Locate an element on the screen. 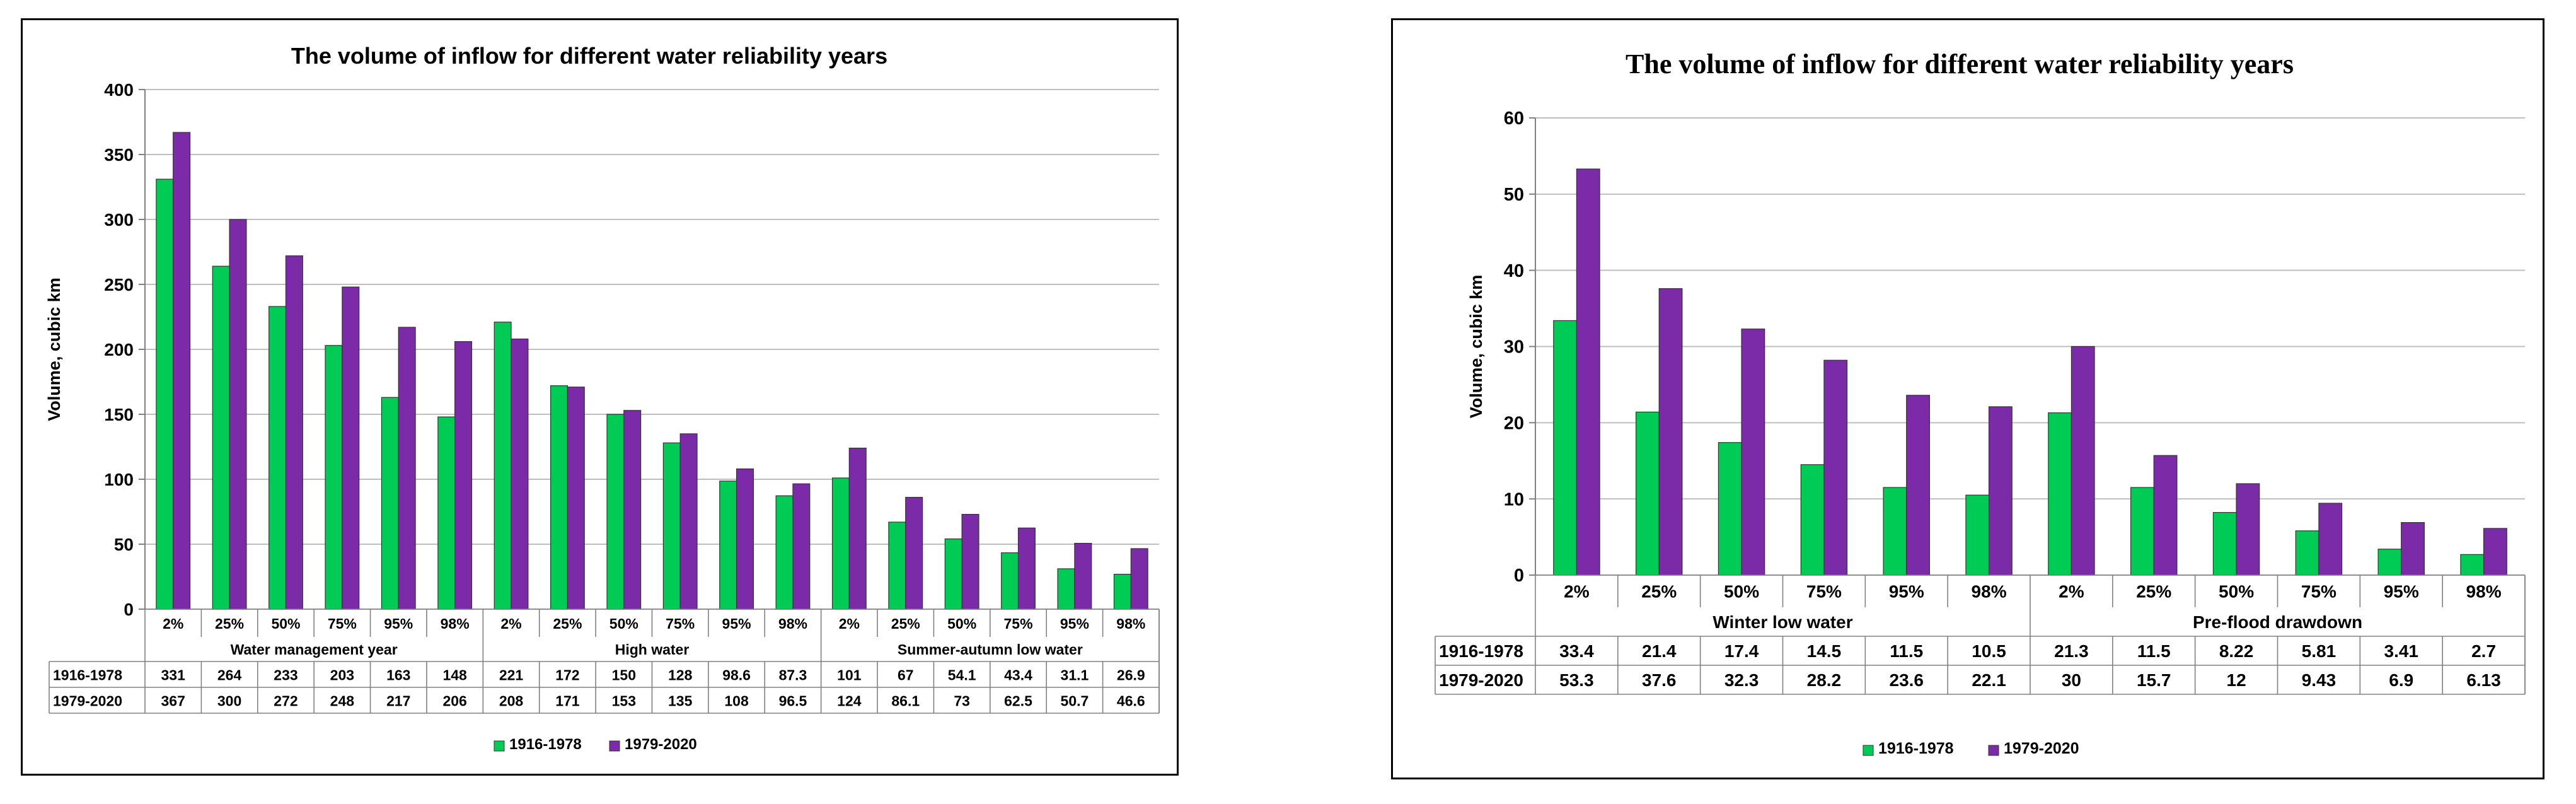 Image resolution: width=2576 pixels, height=804 pixels. group-label: Pre-flood drawdown is located at coordinates (2277, 622).